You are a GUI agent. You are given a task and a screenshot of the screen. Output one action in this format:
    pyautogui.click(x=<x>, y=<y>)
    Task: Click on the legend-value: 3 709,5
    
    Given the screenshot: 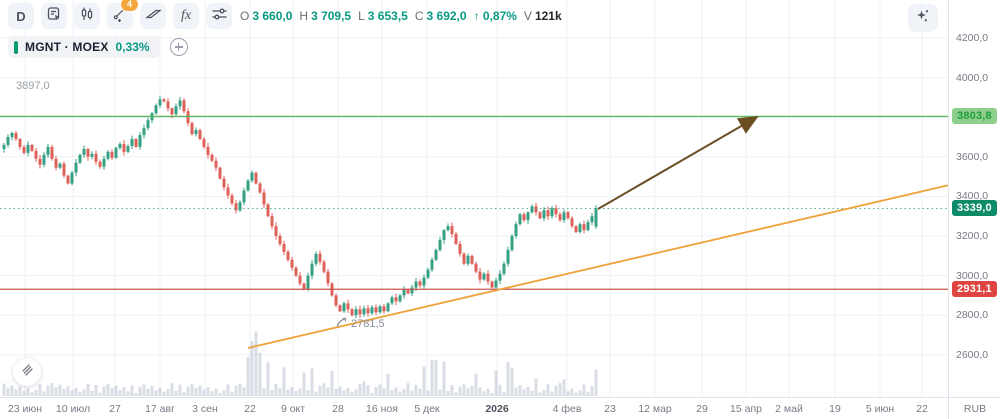 What is the action you would take?
    pyautogui.click(x=331, y=16)
    